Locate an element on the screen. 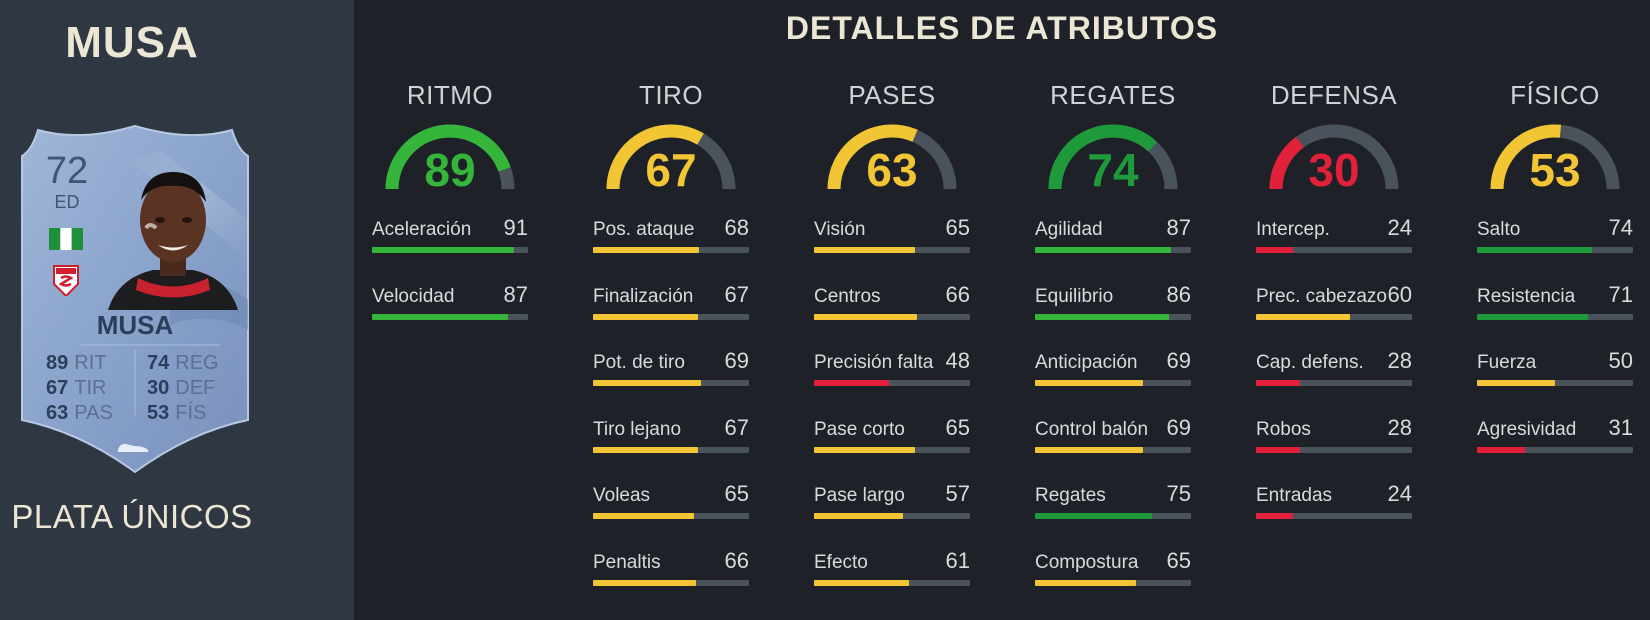  attribute-label: Voleas is located at coordinates (622, 495).